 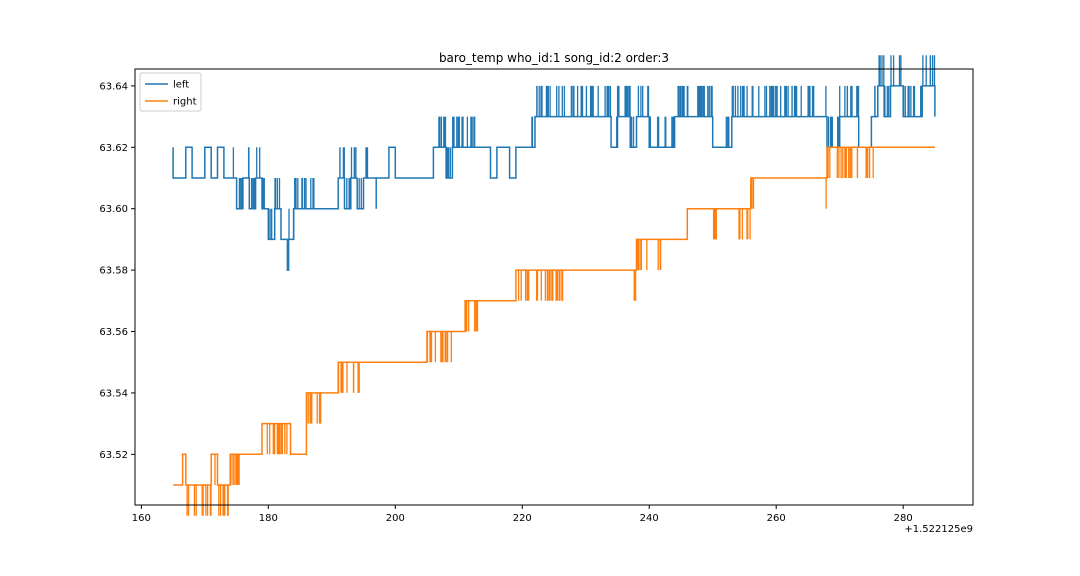 What do you see at coordinates (113, 148) in the screenshot?
I see `y-tick-label: 63.62` at bounding box center [113, 148].